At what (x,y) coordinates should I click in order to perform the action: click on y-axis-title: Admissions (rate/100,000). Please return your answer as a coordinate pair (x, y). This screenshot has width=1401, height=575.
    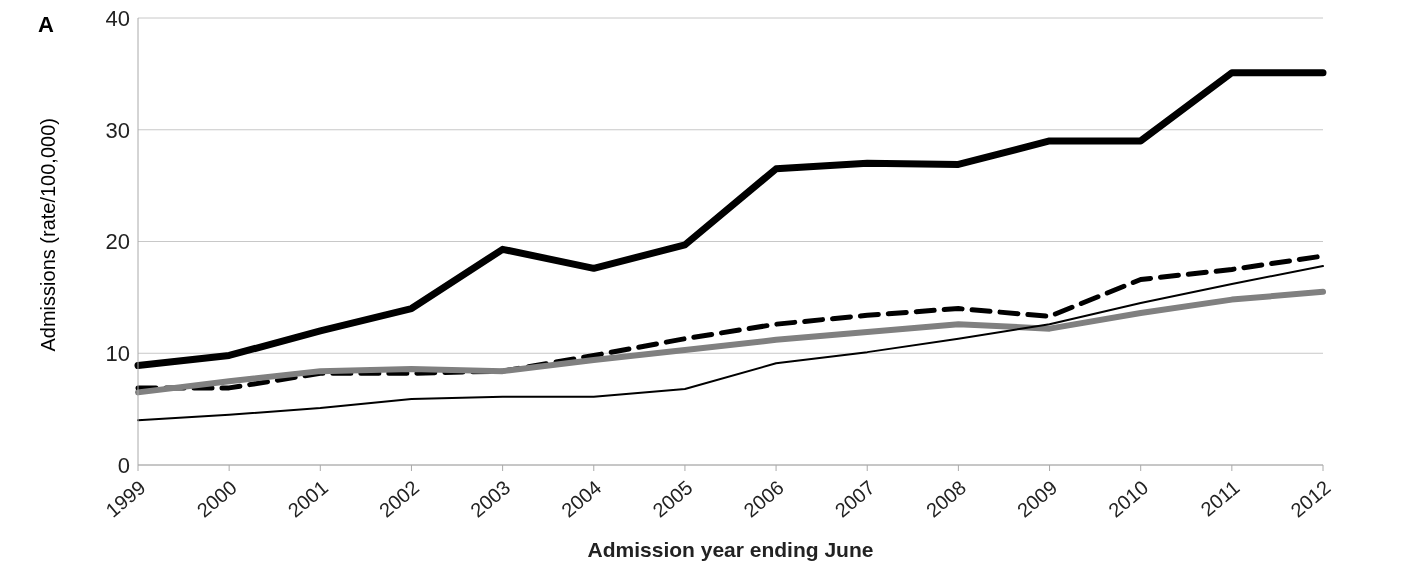
    Looking at the image, I should click on (48, 235).